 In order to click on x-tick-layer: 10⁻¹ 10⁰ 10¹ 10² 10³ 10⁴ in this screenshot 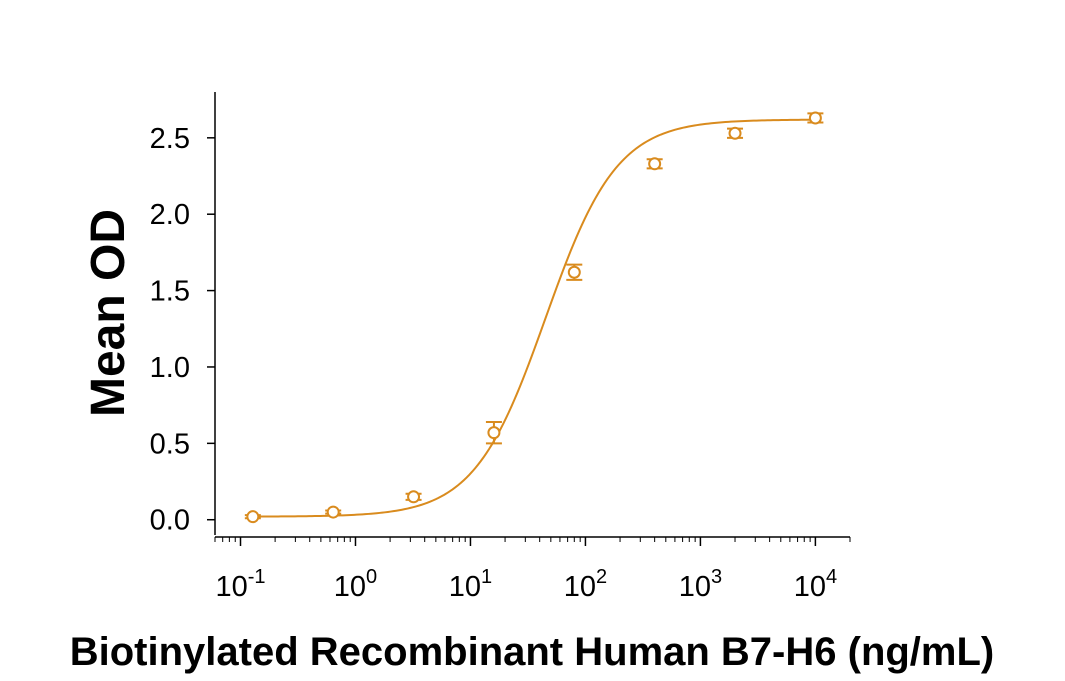, I will do `click(532, 570)`.